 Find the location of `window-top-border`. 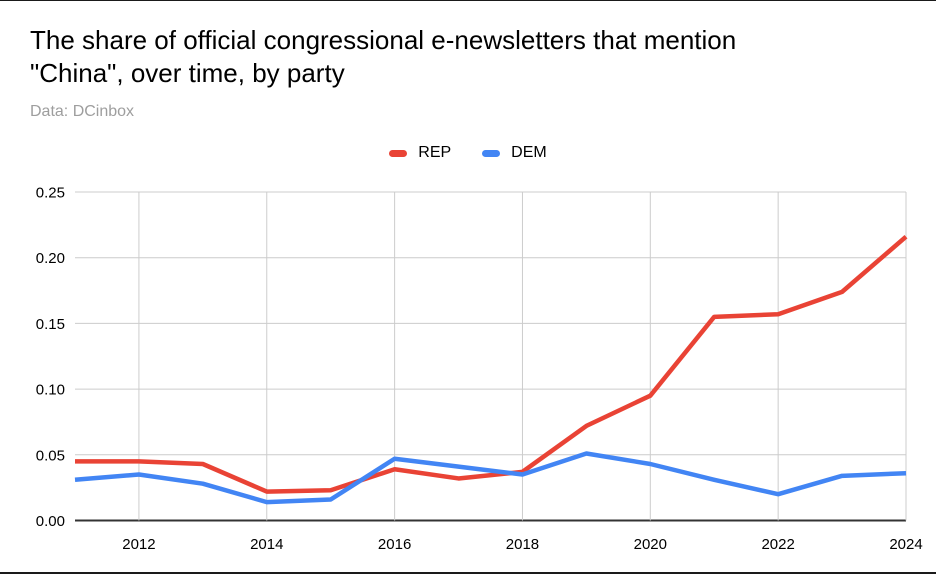

window-top-border is located at coordinates (468, 0).